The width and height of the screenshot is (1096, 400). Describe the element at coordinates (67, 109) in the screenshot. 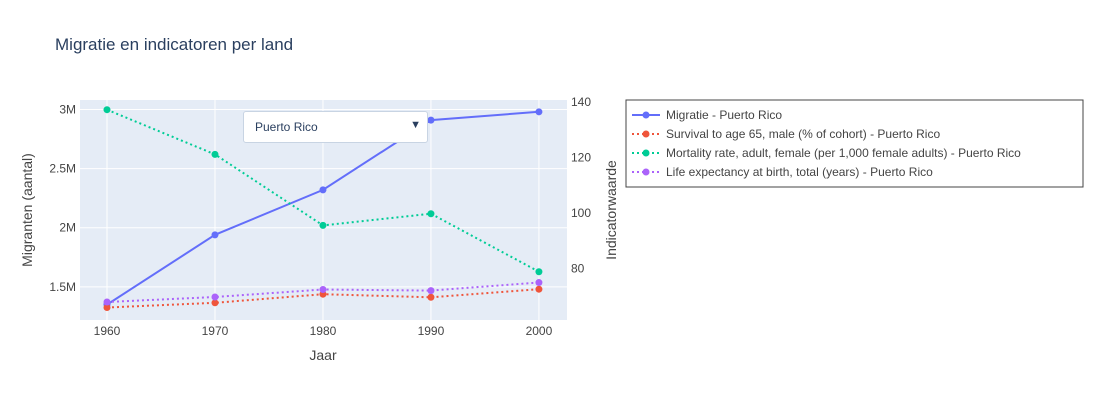

I see `y-left-tick-label: 3M` at that location.